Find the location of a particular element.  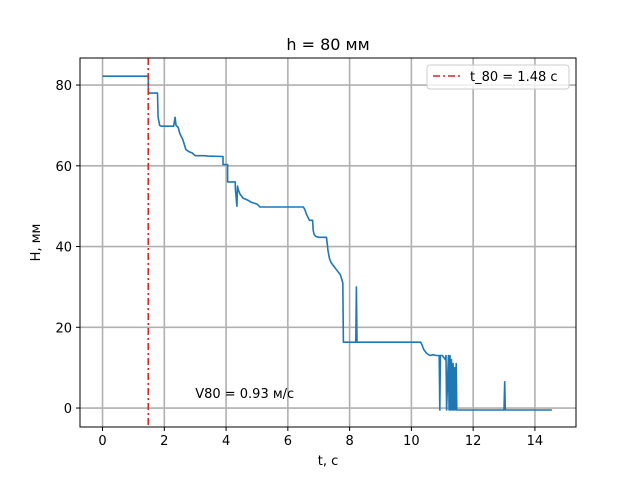

legend-label-vline: t_80 = 1.48 с is located at coordinates (514, 77).